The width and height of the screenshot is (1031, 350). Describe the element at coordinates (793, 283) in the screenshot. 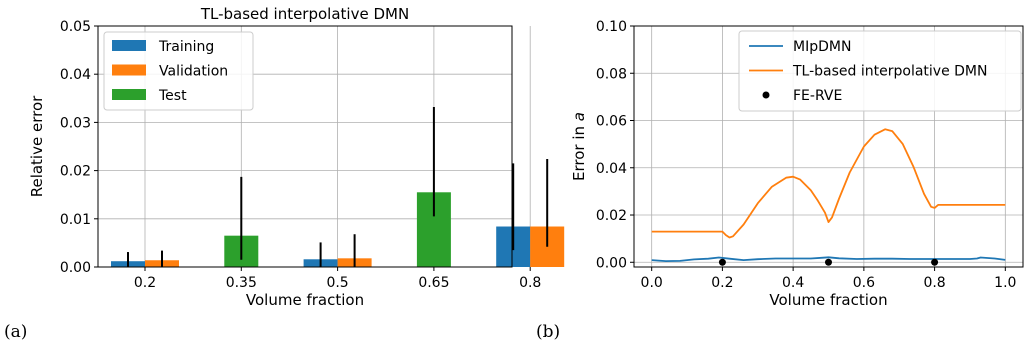

I see `b-x-tick-label: 0.4` at that location.